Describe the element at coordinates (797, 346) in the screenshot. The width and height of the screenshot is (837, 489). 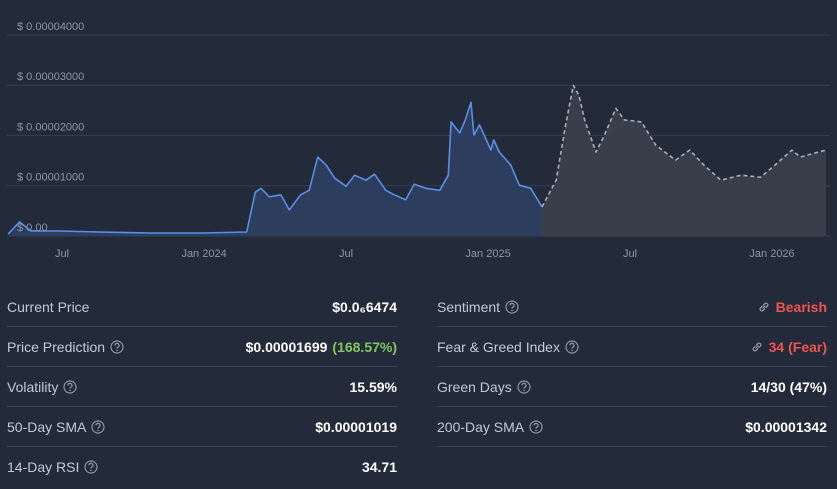
I see `stat-value: 34 (Fear)` at that location.